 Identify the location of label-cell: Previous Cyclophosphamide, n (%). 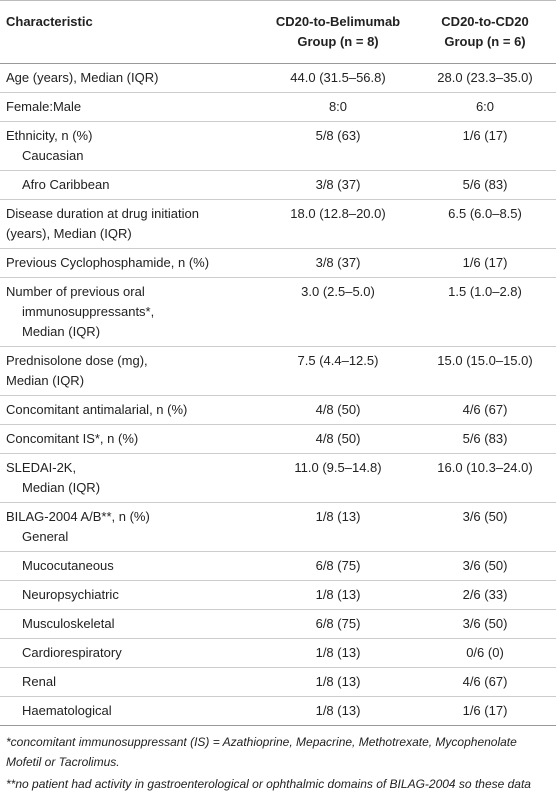
(131, 263).